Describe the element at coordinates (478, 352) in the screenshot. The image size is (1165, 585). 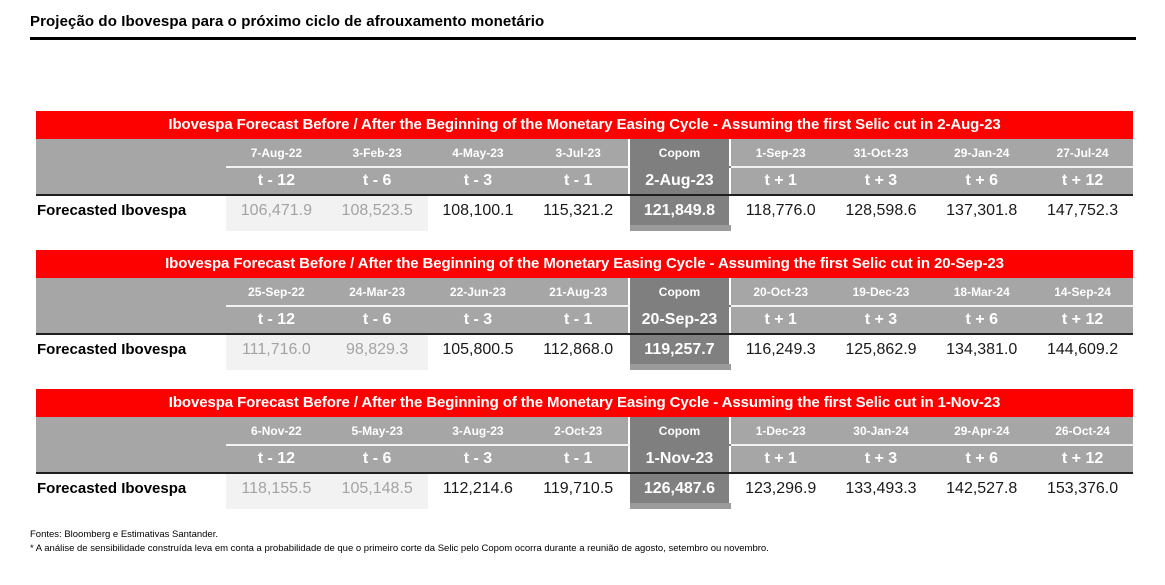
I see `forecast-value: 105,800.5` at that location.